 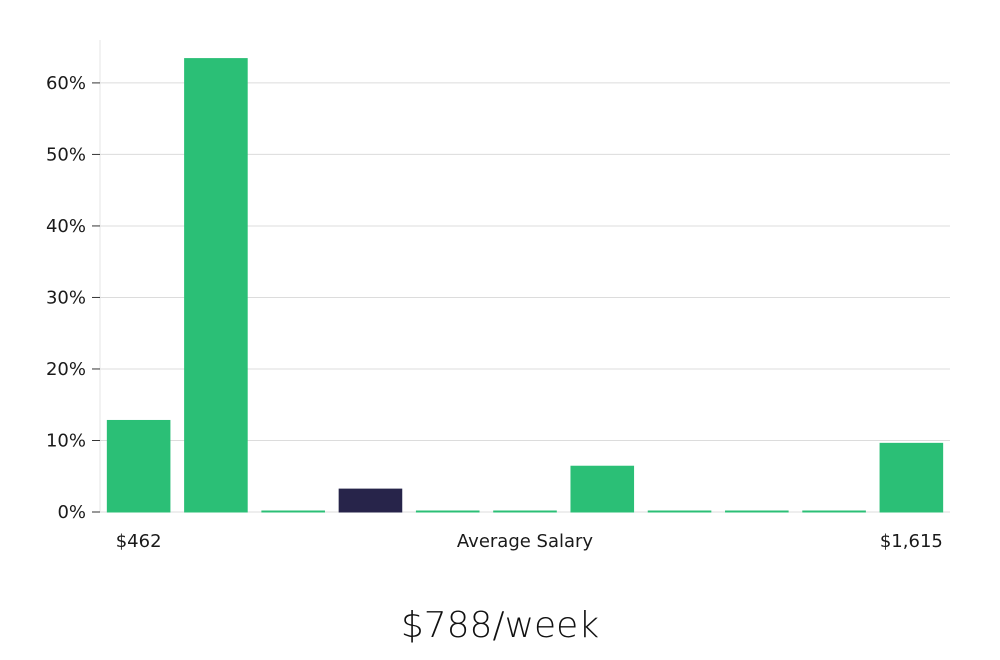 What do you see at coordinates (66, 297) in the screenshot?
I see `y-tick-label: 30%` at bounding box center [66, 297].